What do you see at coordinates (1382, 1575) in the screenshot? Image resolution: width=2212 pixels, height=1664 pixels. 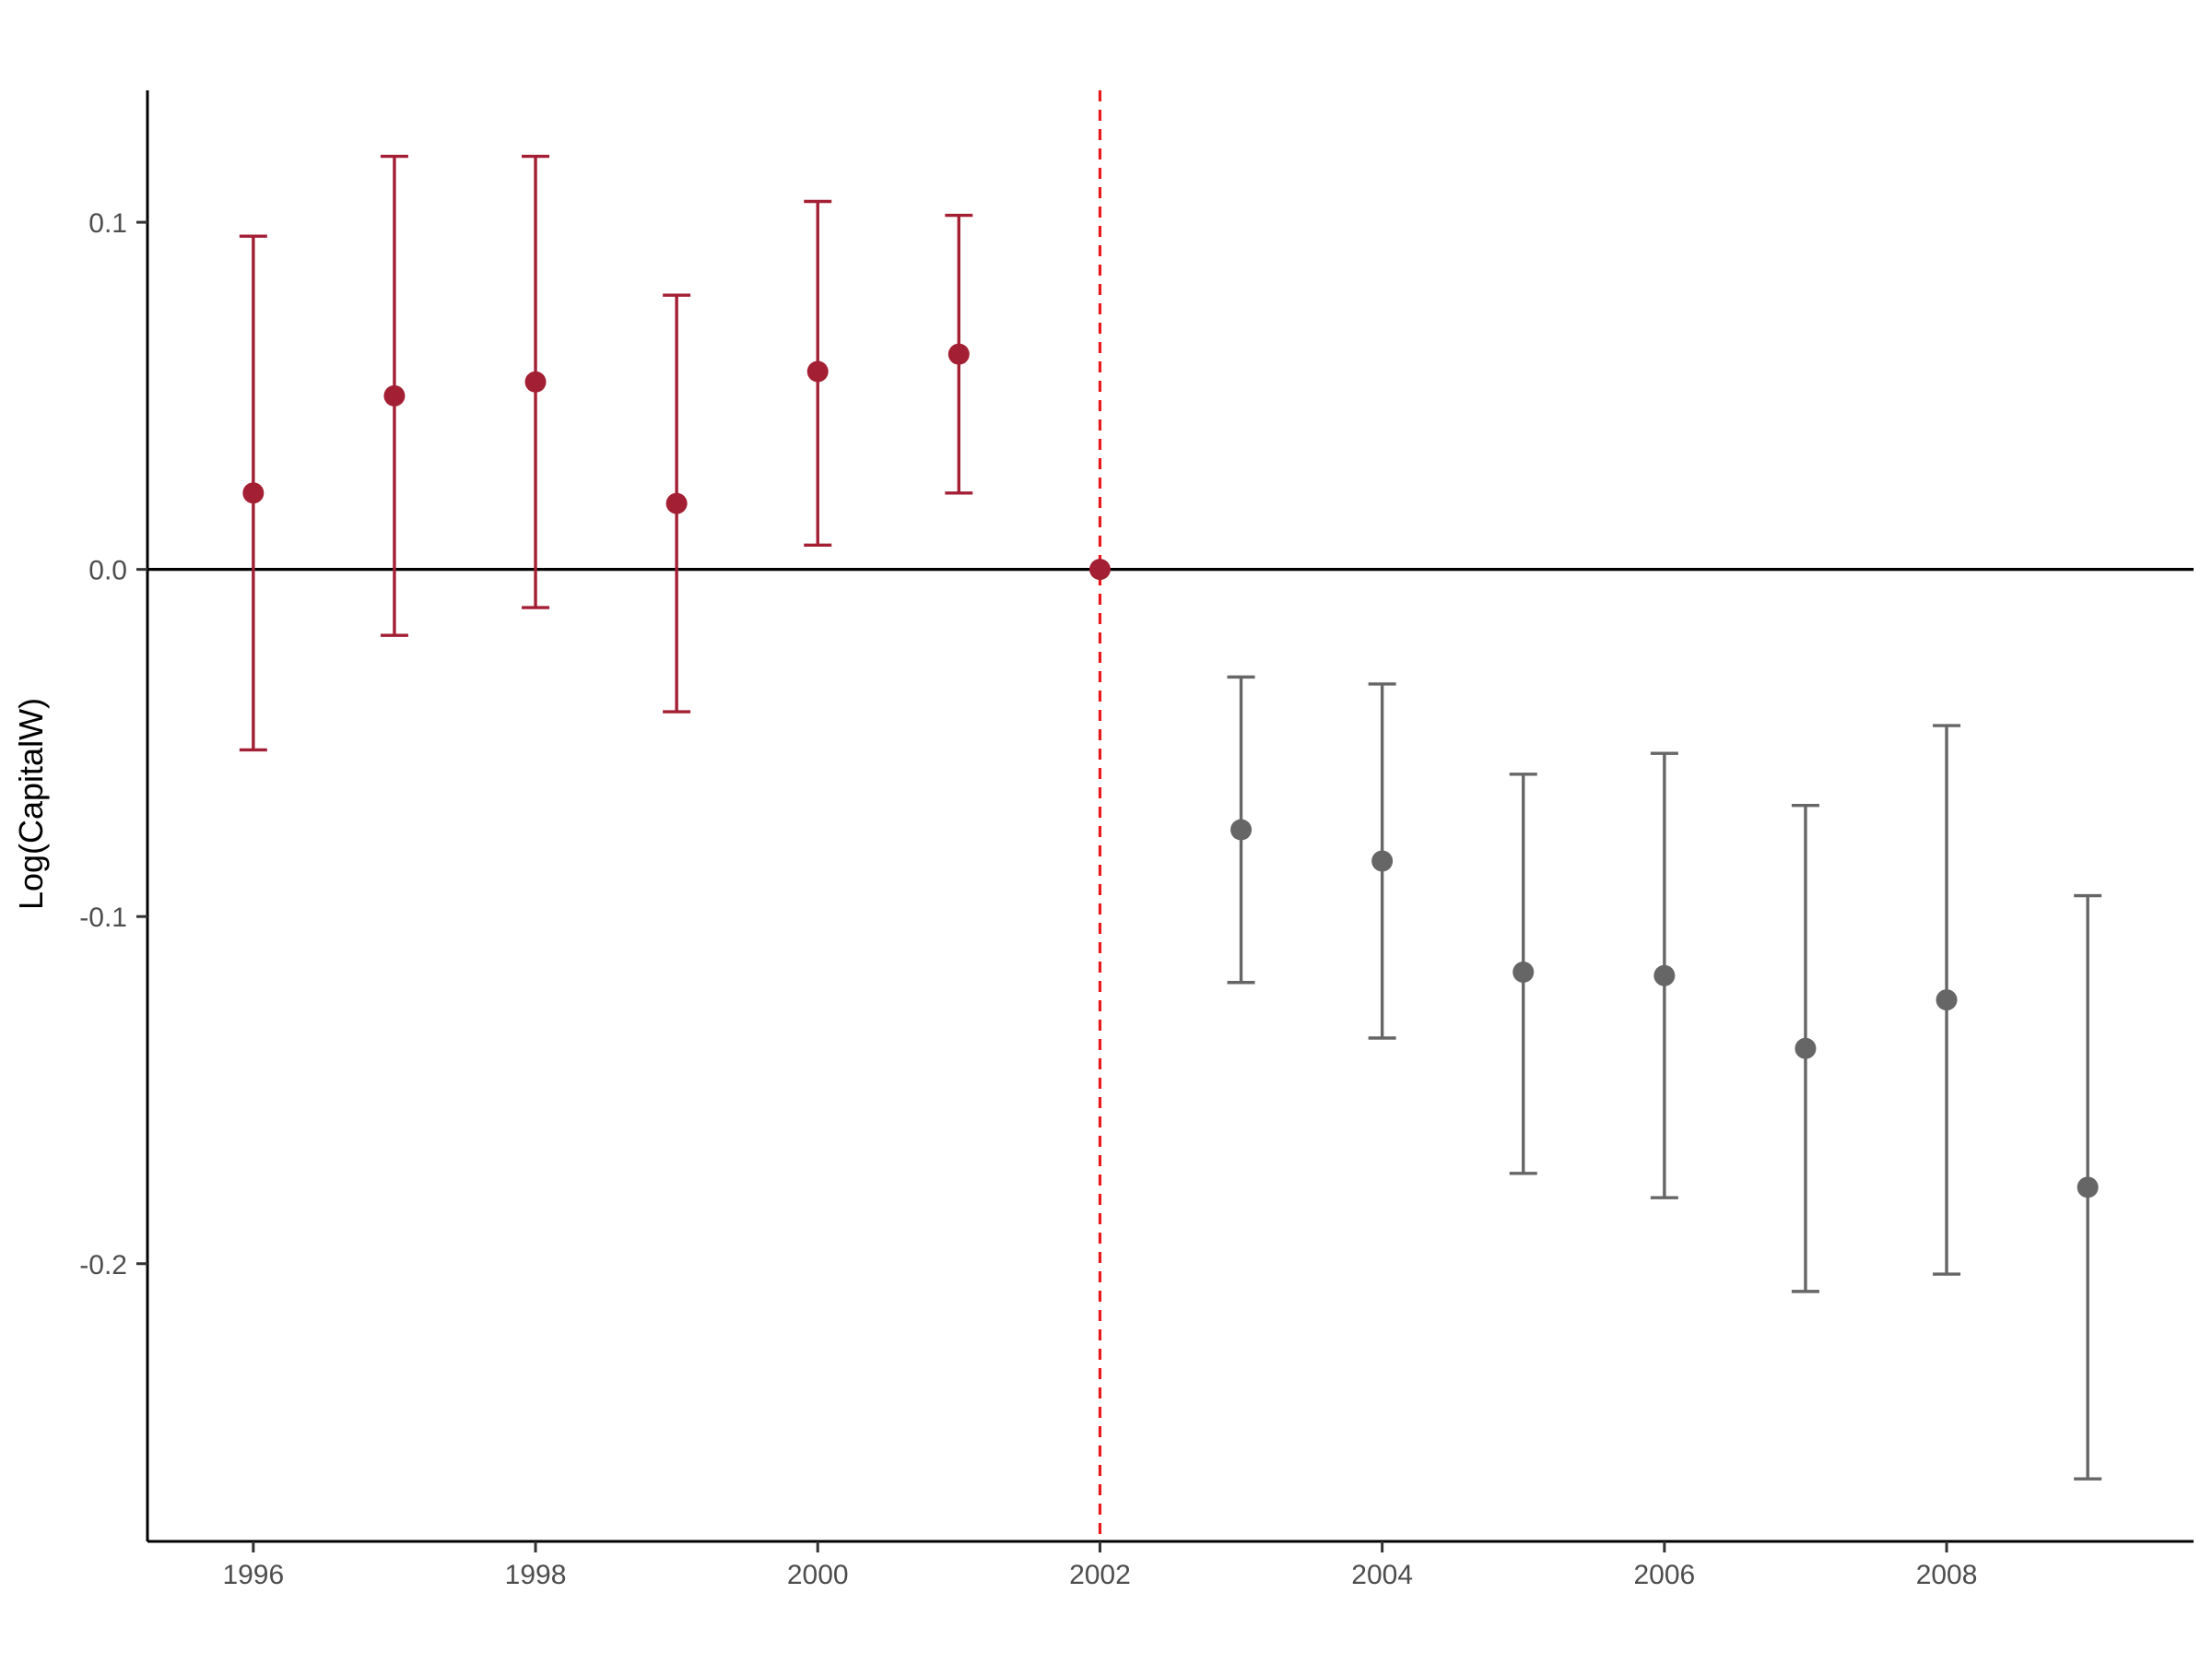 I see `x-tick-label: 2004` at bounding box center [1382, 1575].